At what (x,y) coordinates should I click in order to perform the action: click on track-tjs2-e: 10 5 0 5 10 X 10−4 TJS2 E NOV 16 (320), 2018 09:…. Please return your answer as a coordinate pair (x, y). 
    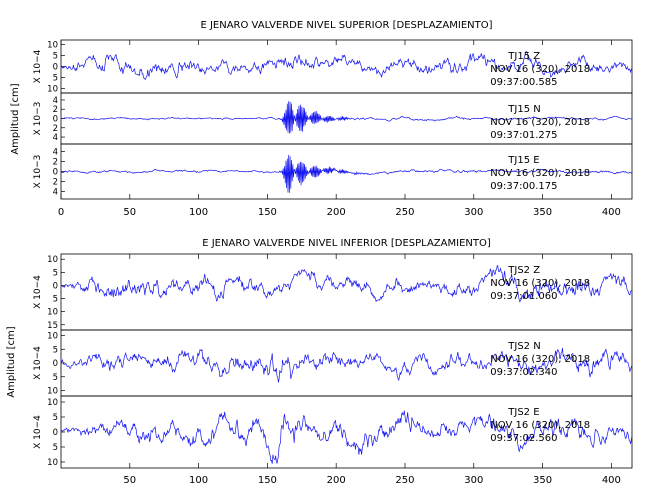
    Looking at the image, I should click on (333, 432).